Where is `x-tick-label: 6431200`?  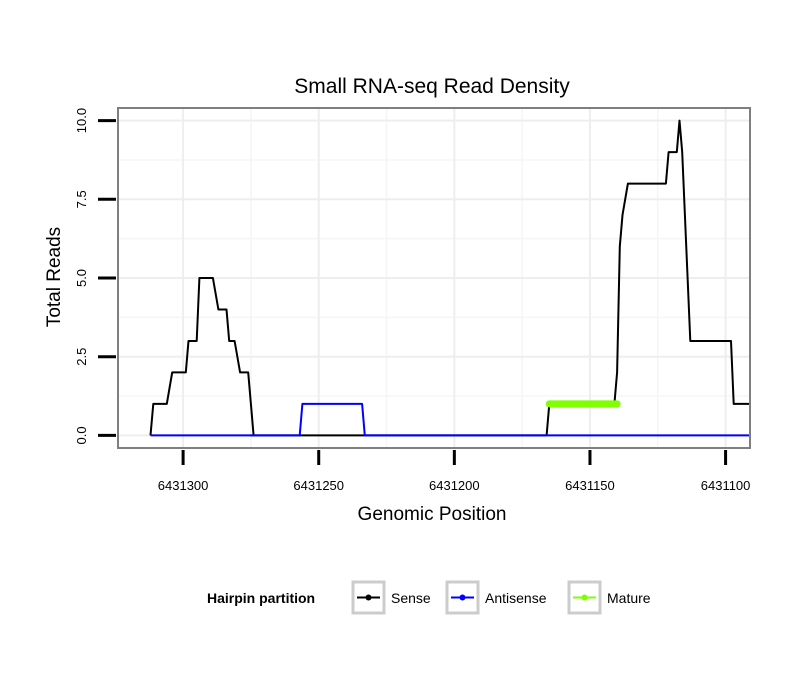 x-tick-label: 6431200 is located at coordinates (454, 485).